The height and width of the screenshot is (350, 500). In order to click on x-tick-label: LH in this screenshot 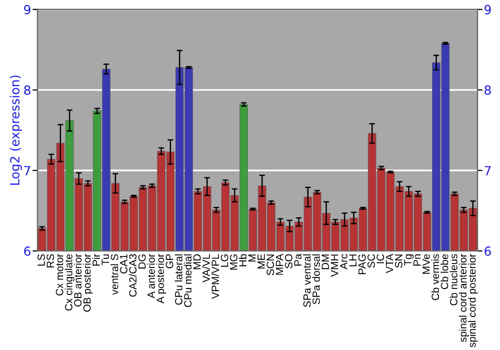, I will do `click(352, 260)`.